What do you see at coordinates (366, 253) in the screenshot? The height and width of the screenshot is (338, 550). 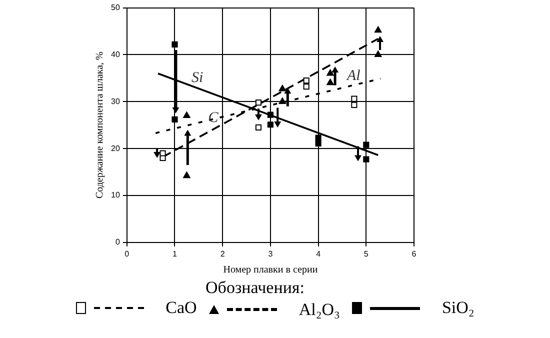 I see `x-tick-label: 5` at bounding box center [366, 253].